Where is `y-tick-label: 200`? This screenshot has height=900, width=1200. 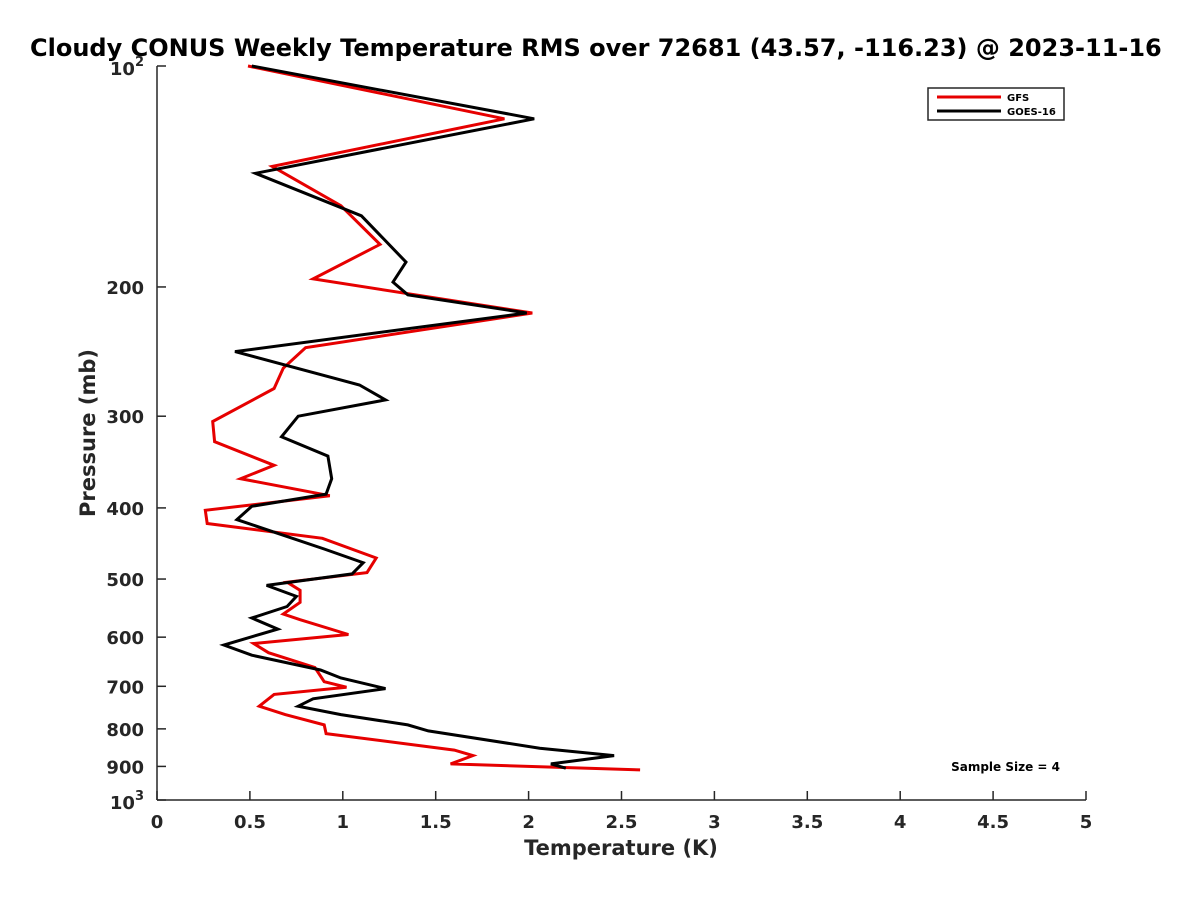
y-tick-label: 200 is located at coordinates (125, 288).